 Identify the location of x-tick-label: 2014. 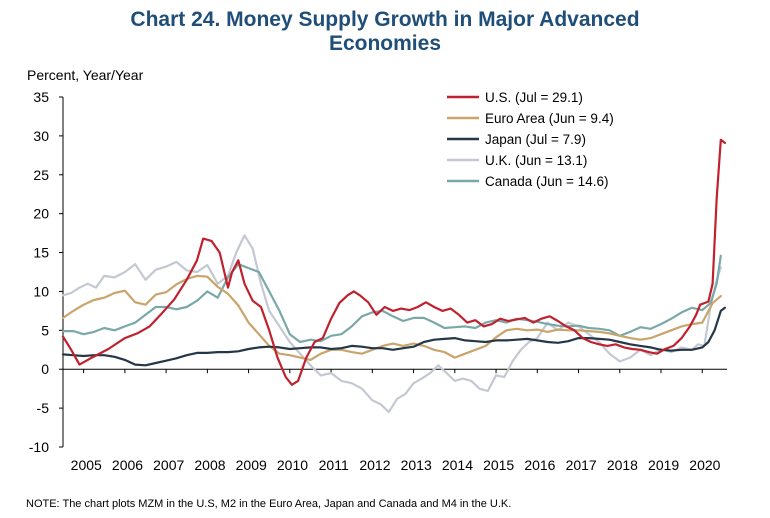
(457, 465).